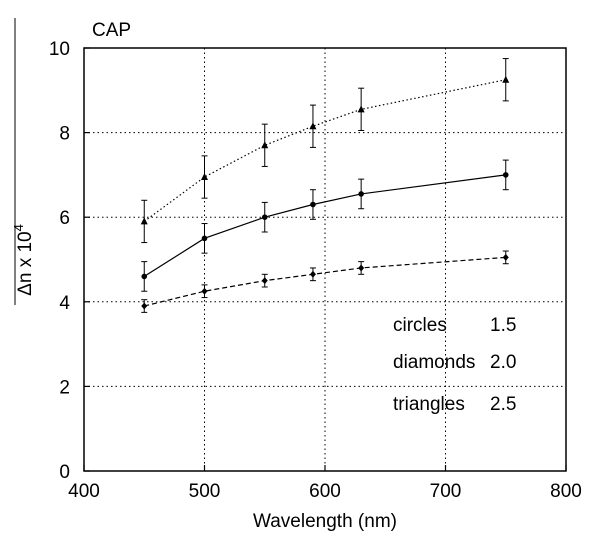  What do you see at coordinates (64, 387) in the screenshot?
I see `y-tick-label: 2` at bounding box center [64, 387].